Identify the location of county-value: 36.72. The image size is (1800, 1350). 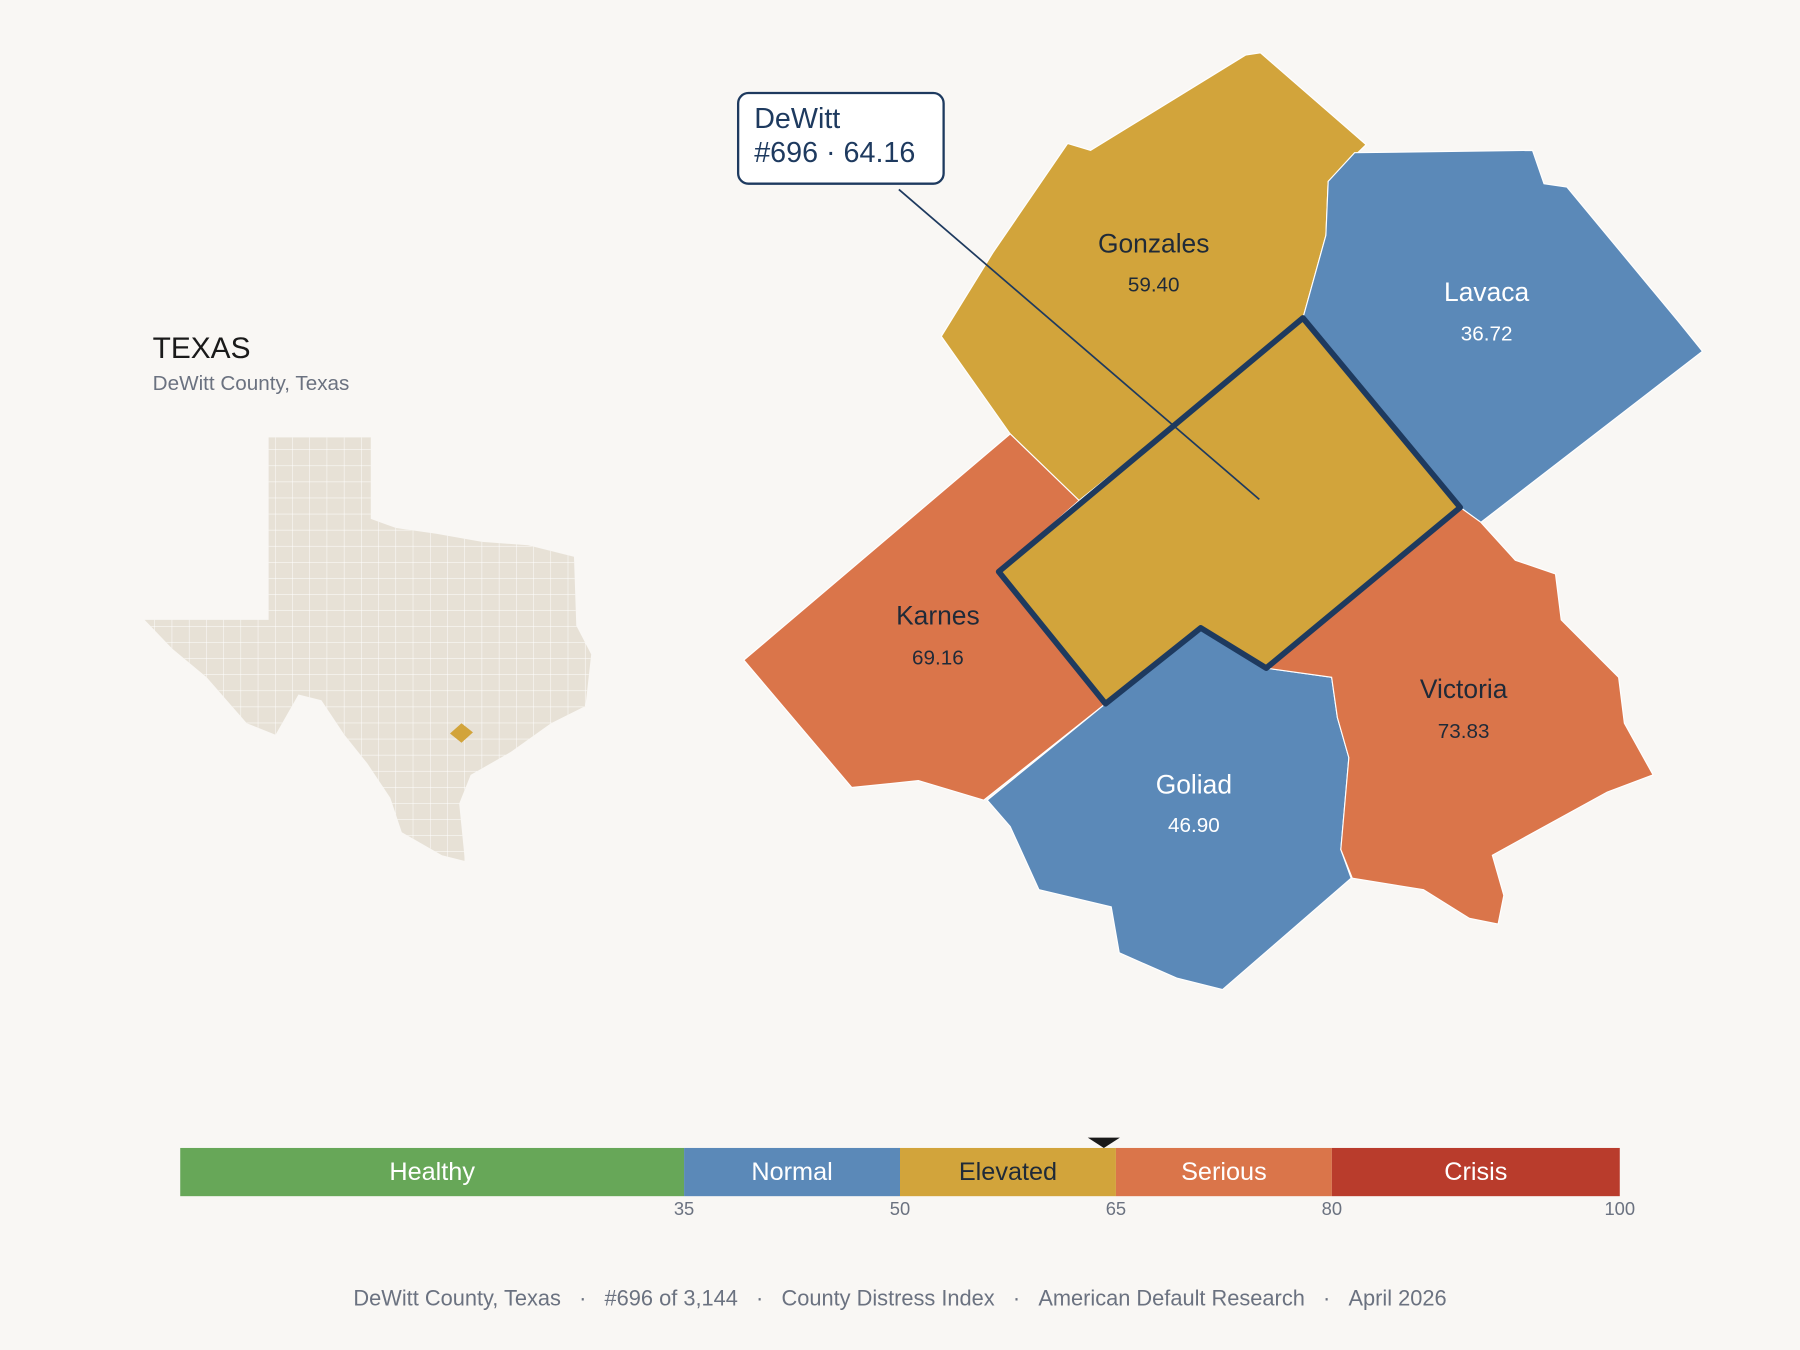
(1487, 334).